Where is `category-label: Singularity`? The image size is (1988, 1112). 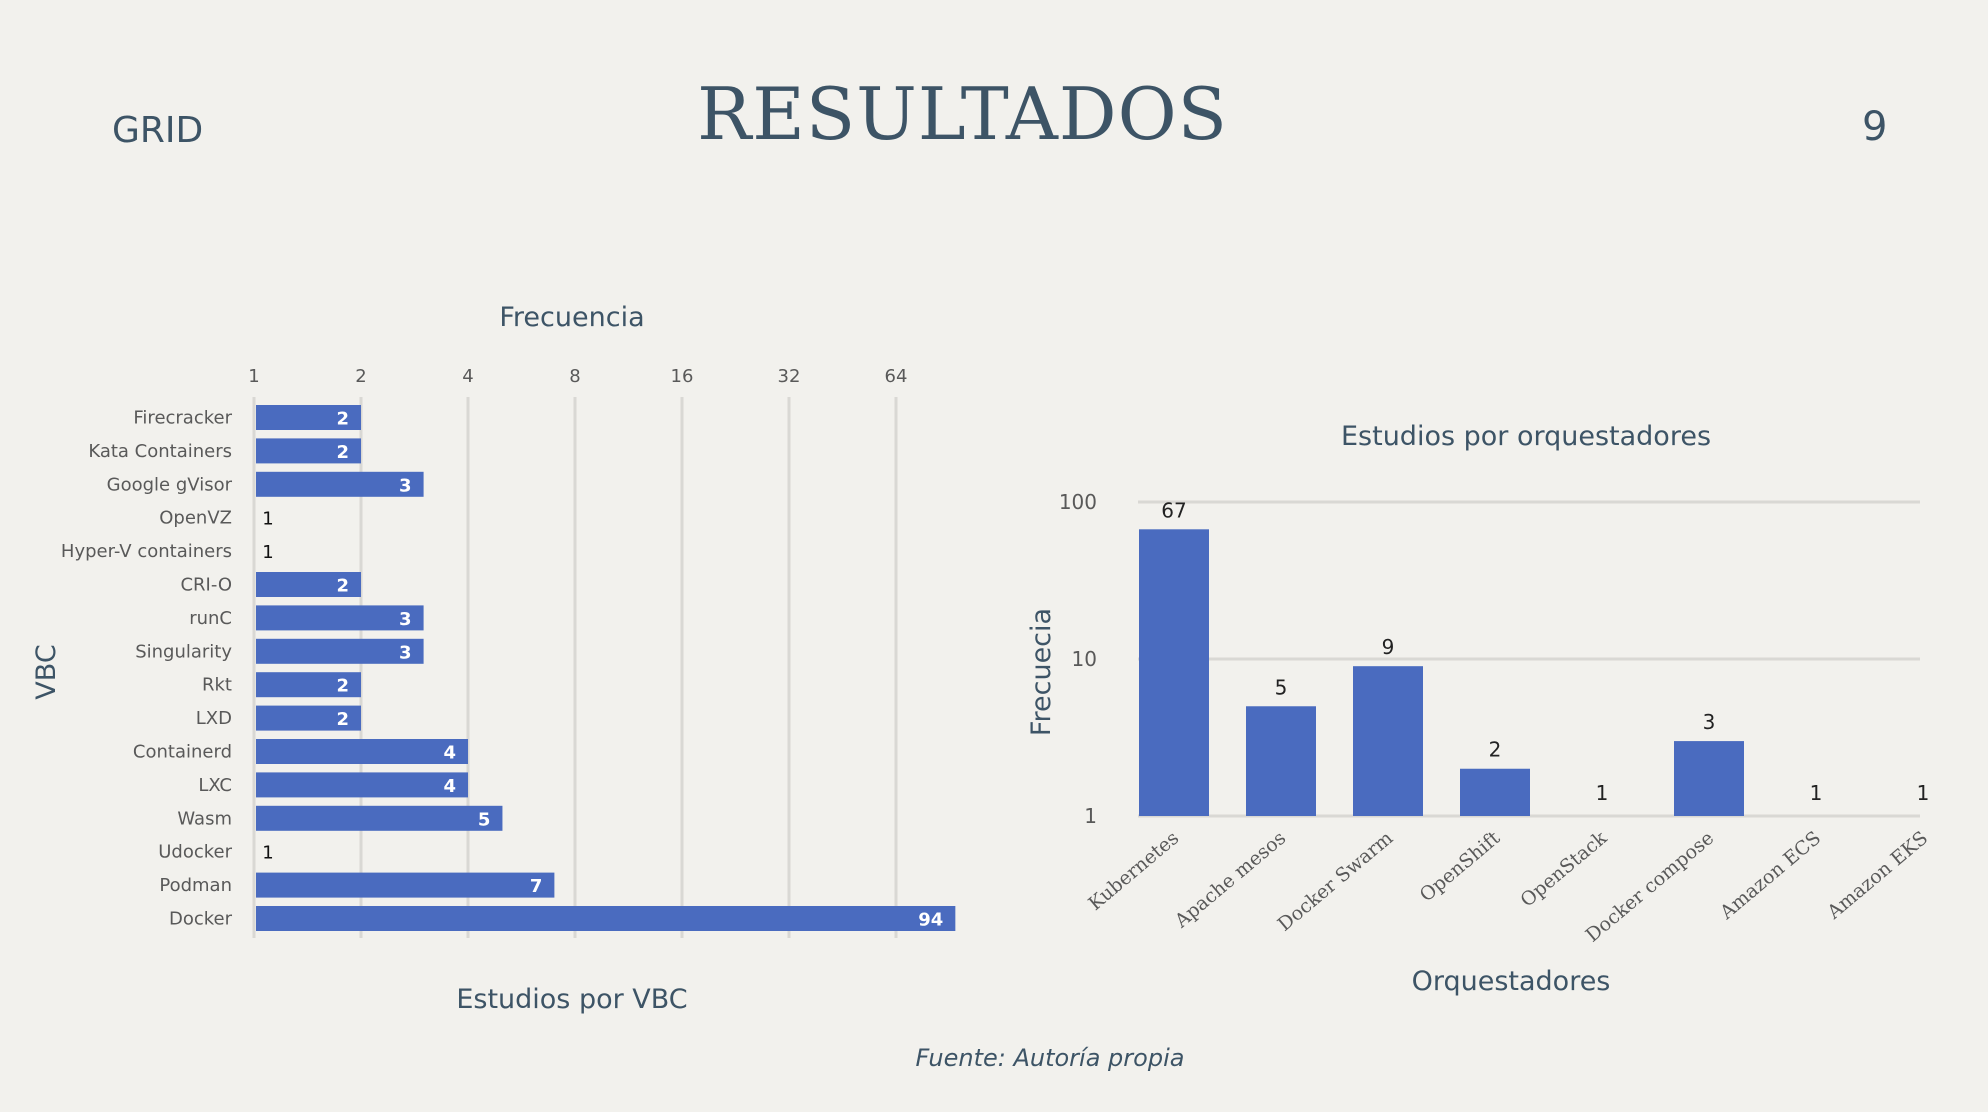 category-label: Singularity is located at coordinates (183, 651).